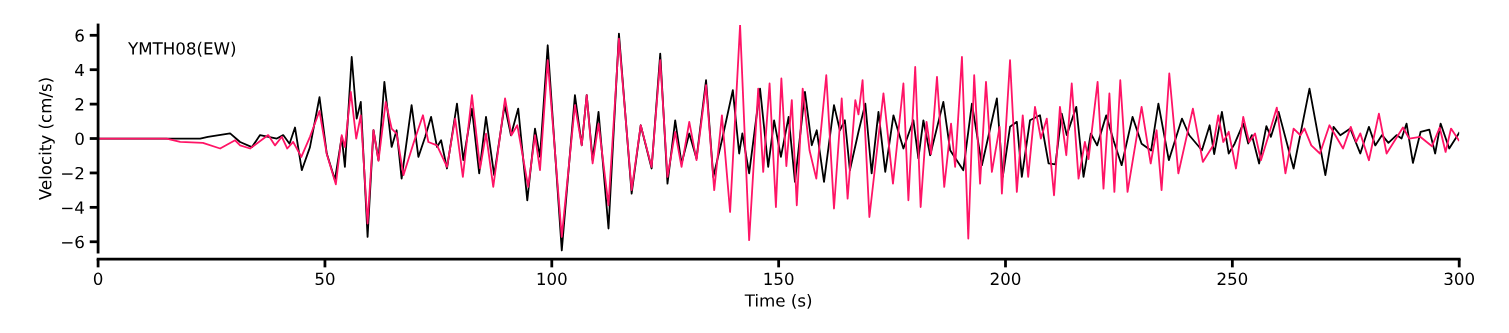 This screenshot has width=1509, height=333. I want to click on y-axis-title: Velocity (cm/s), so click(46, 139).